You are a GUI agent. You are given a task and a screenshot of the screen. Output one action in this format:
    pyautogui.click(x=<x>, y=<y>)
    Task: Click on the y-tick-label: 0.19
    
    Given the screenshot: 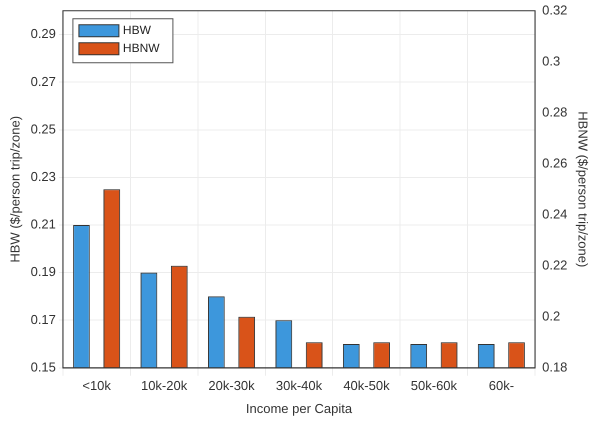 What is the action you would take?
    pyautogui.click(x=43, y=272)
    